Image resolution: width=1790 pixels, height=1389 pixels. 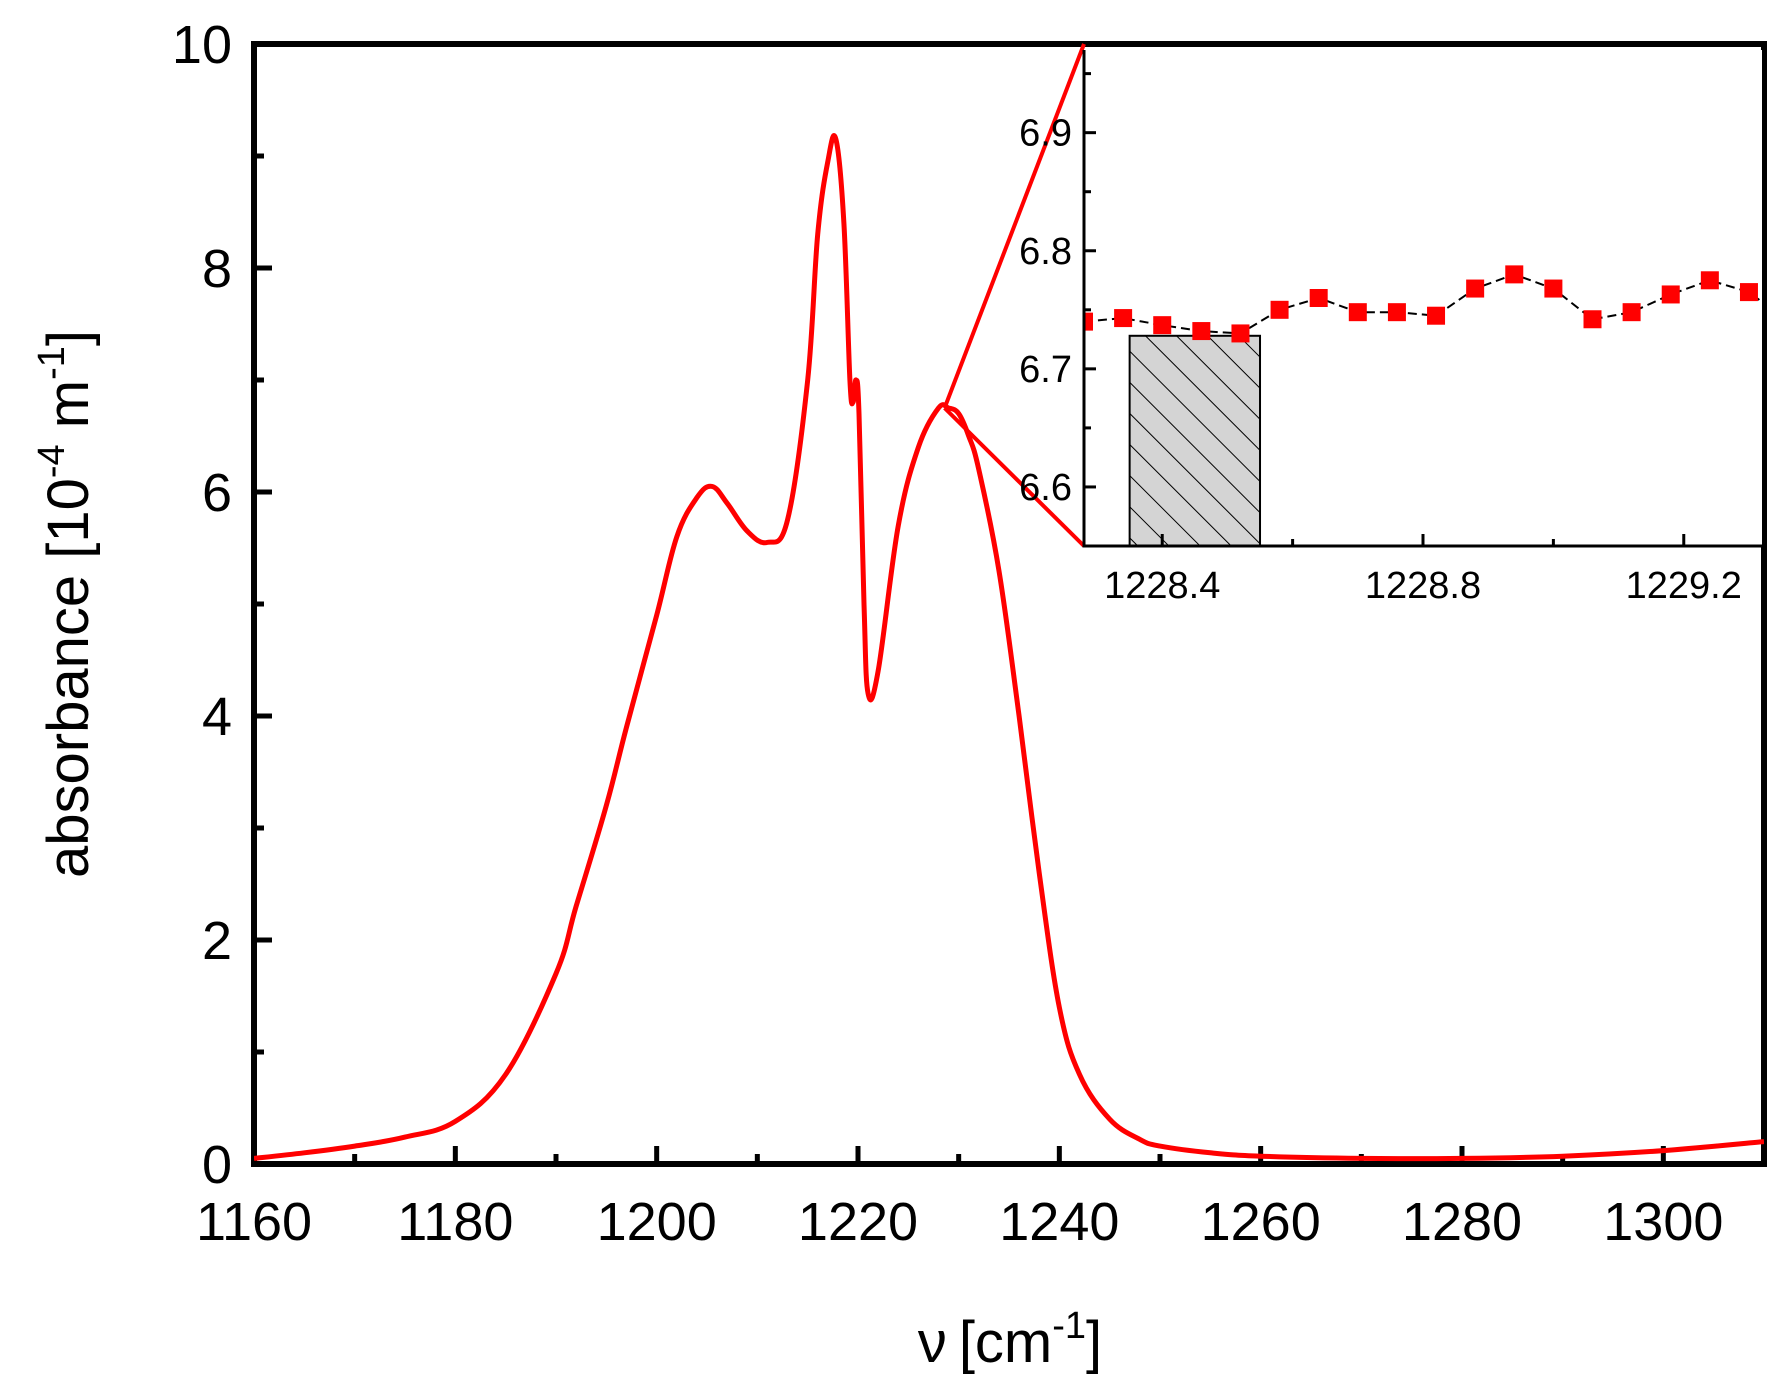 I want to click on x-axis-unit-exponent: -1, so click(x=1069, y=1326).